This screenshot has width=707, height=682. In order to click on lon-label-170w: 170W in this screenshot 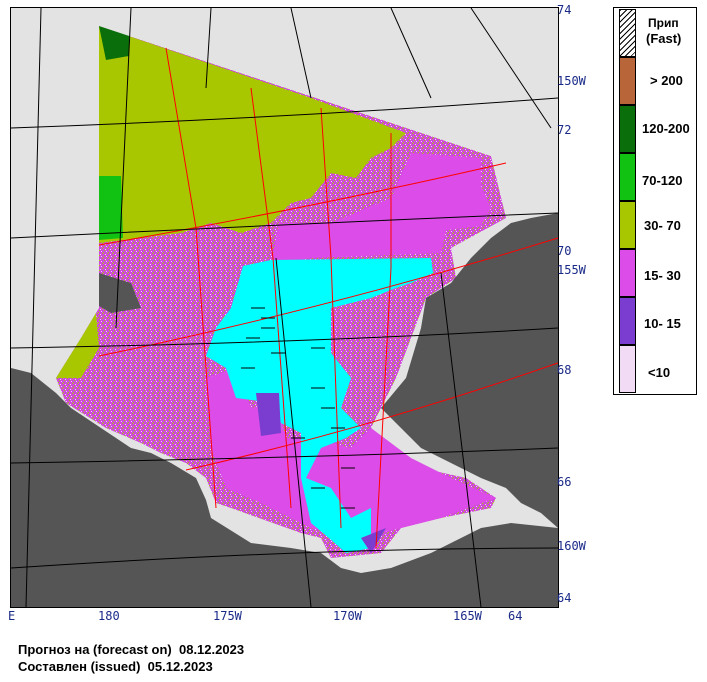, I will do `click(347, 616)`.